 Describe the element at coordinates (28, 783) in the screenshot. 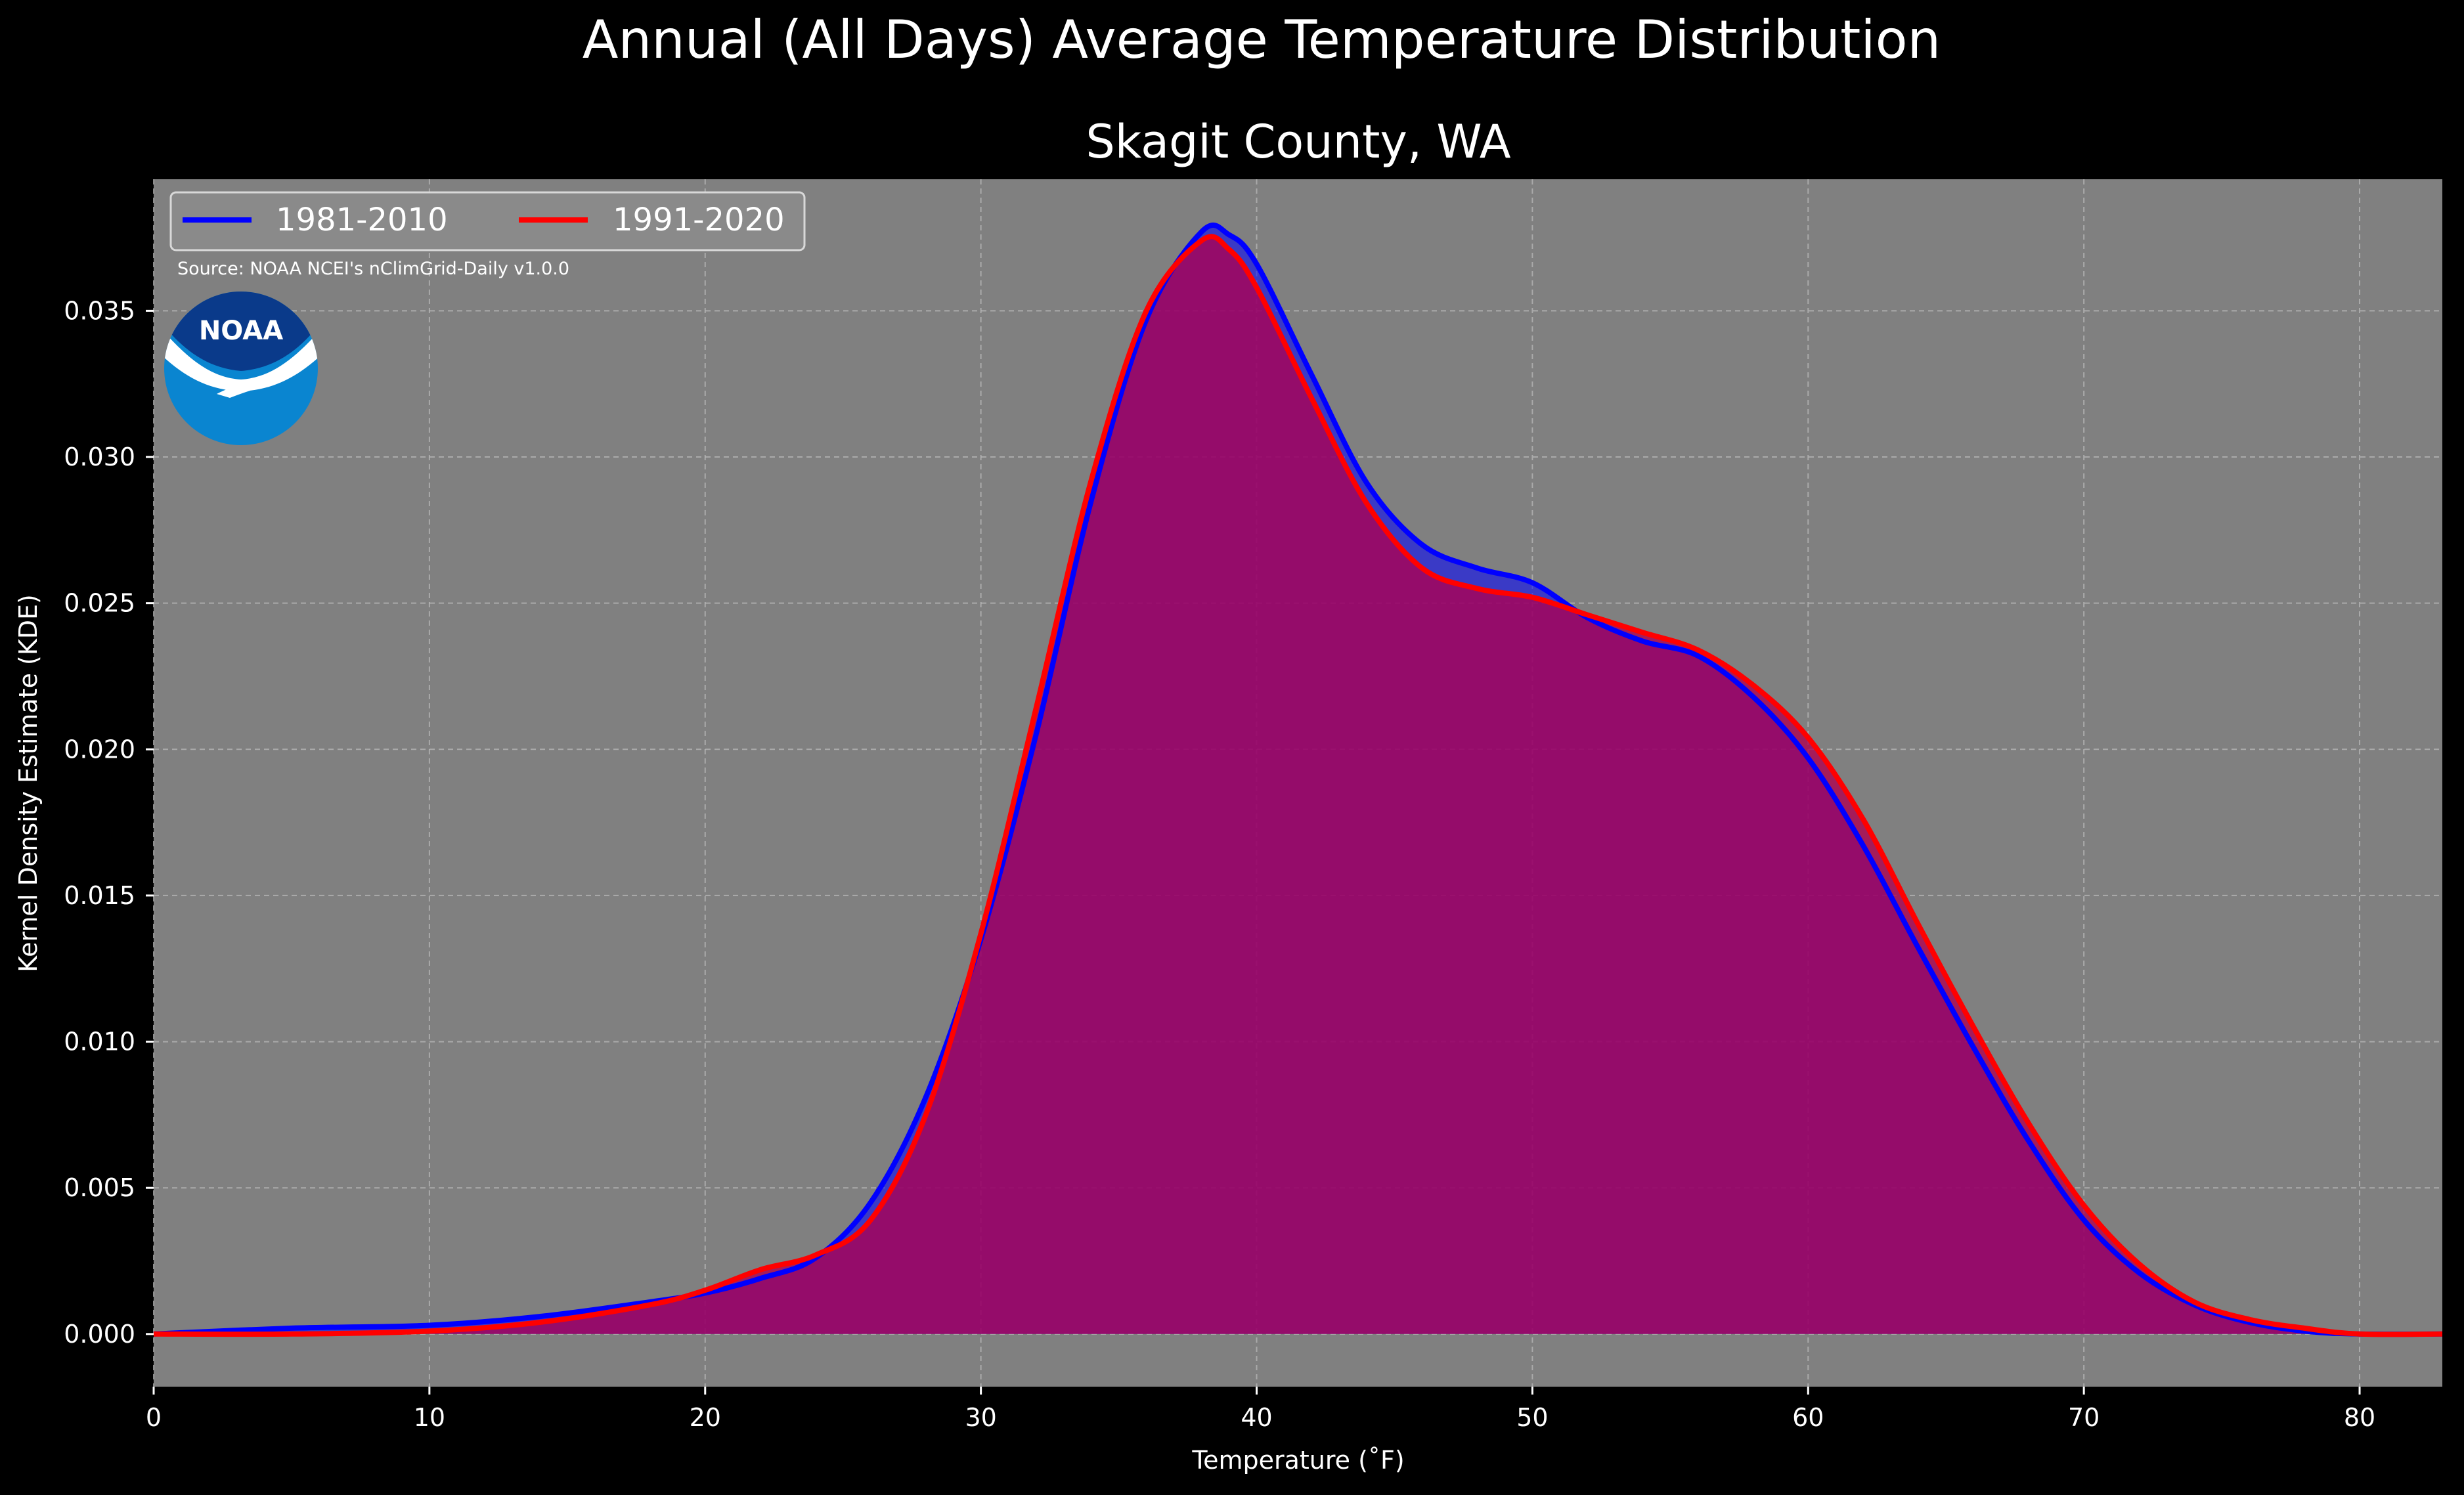

I see `y-axis-label: Kernel Density Estimate (KDE)` at that location.